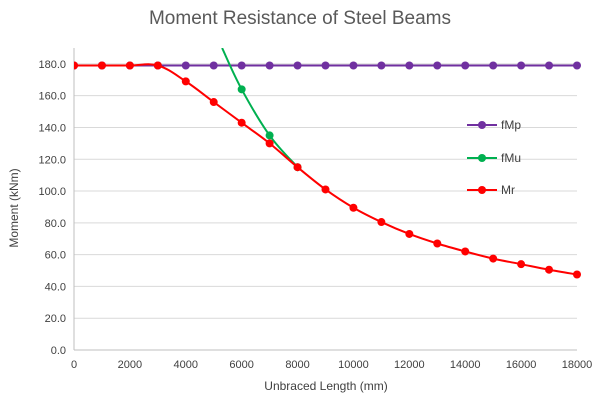  I want to click on x-tick-label: 0, so click(74, 365).